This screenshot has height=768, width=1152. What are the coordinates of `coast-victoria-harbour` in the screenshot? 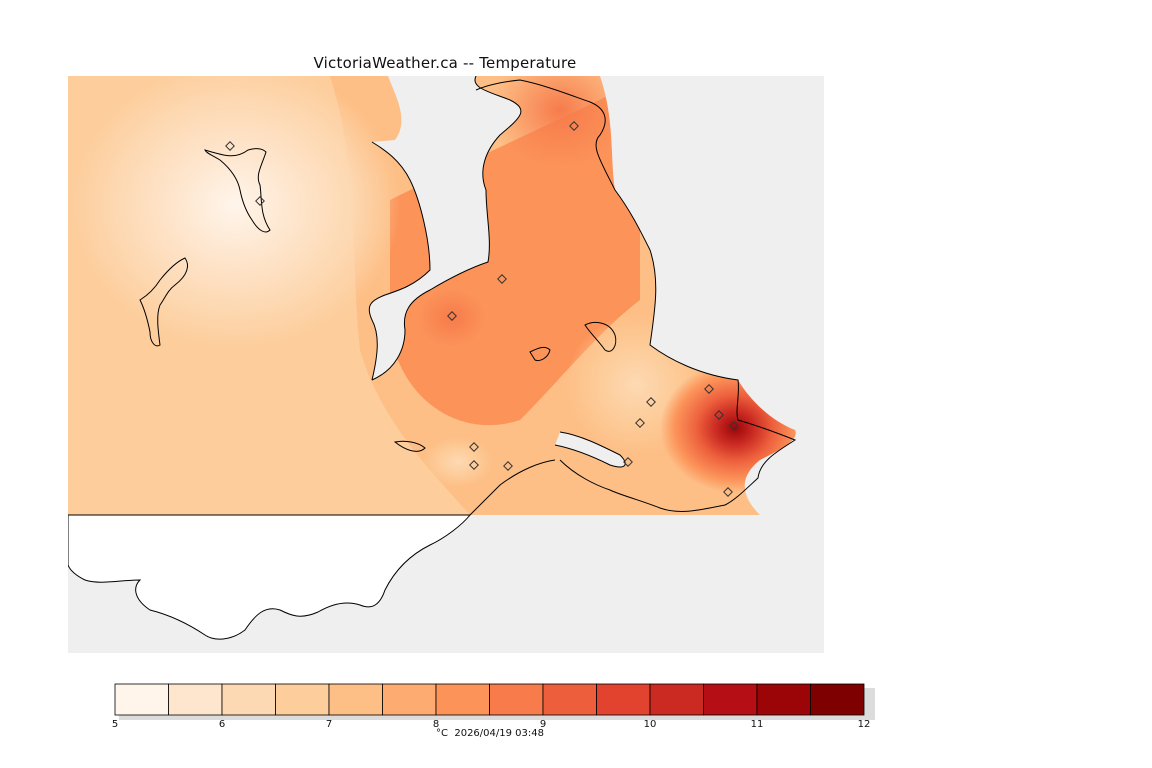 It's located at (590, 449).